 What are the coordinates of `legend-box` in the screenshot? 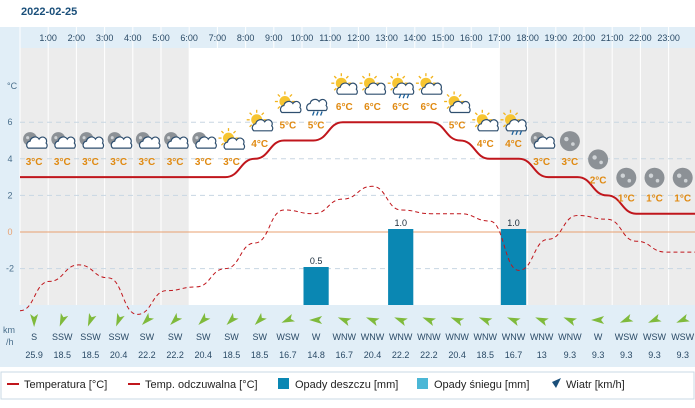 It's located at (347, 385).